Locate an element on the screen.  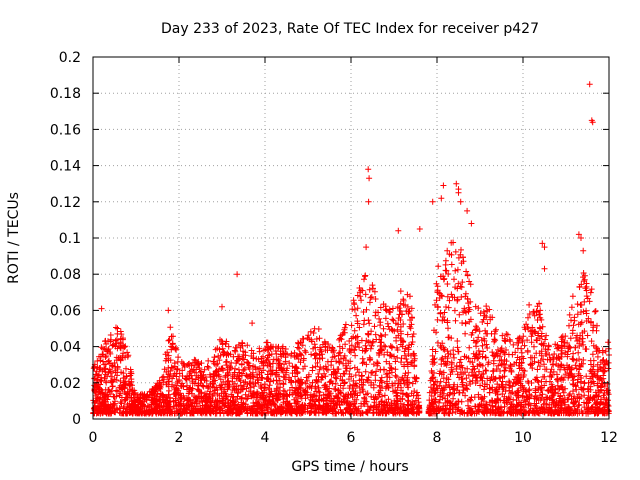
x-axis-label: GPS time / hours is located at coordinates (349, 467).